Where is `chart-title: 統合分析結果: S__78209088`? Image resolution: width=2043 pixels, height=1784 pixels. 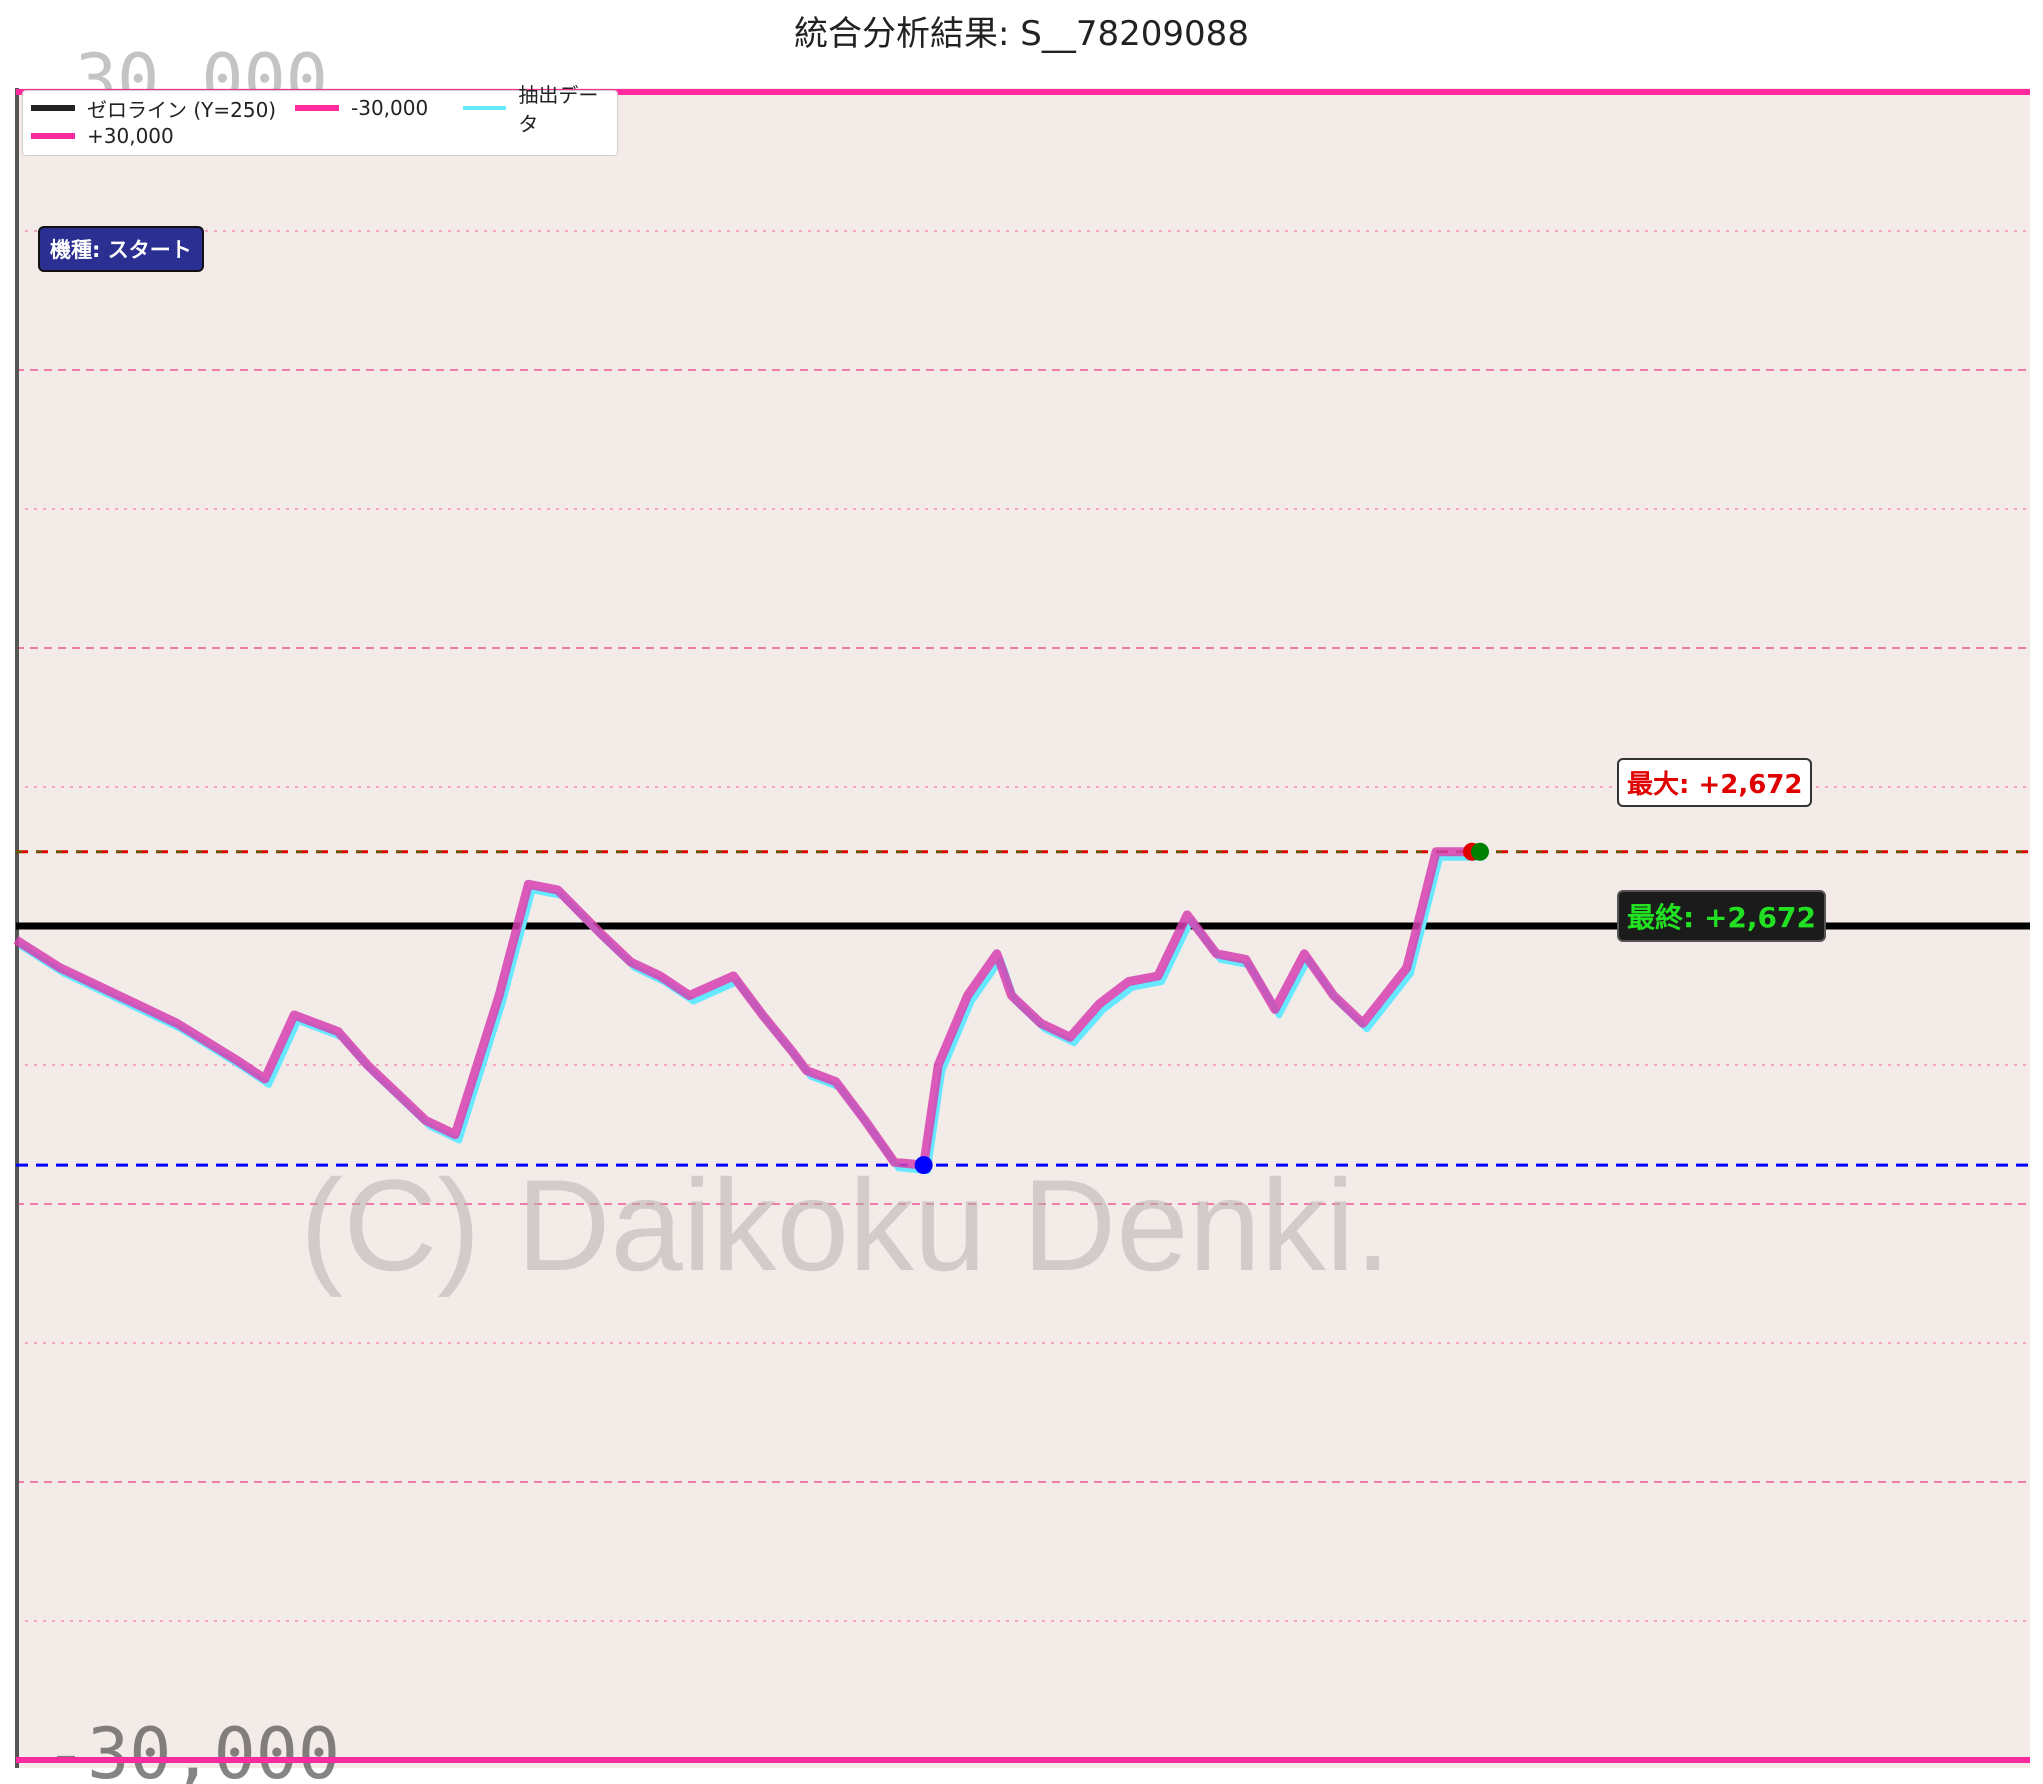
chart-title: 統合分析結果: S__78209088 is located at coordinates (1021, 34).